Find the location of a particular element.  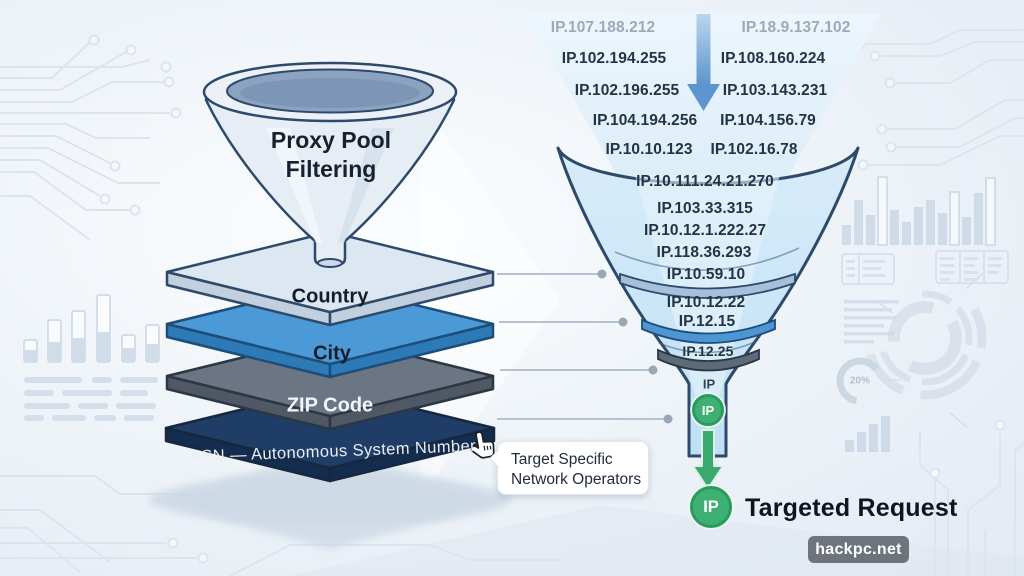

left-funnel is located at coordinates (330, 164).